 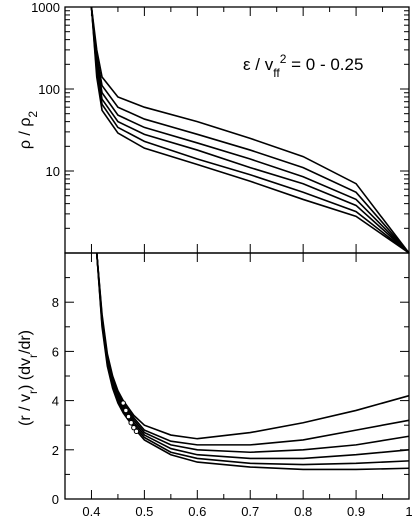 What do you see at coordinates (53, 171) in the screenshot?
I see `top-ytick-label: 10` at bounding box center [53, 171].